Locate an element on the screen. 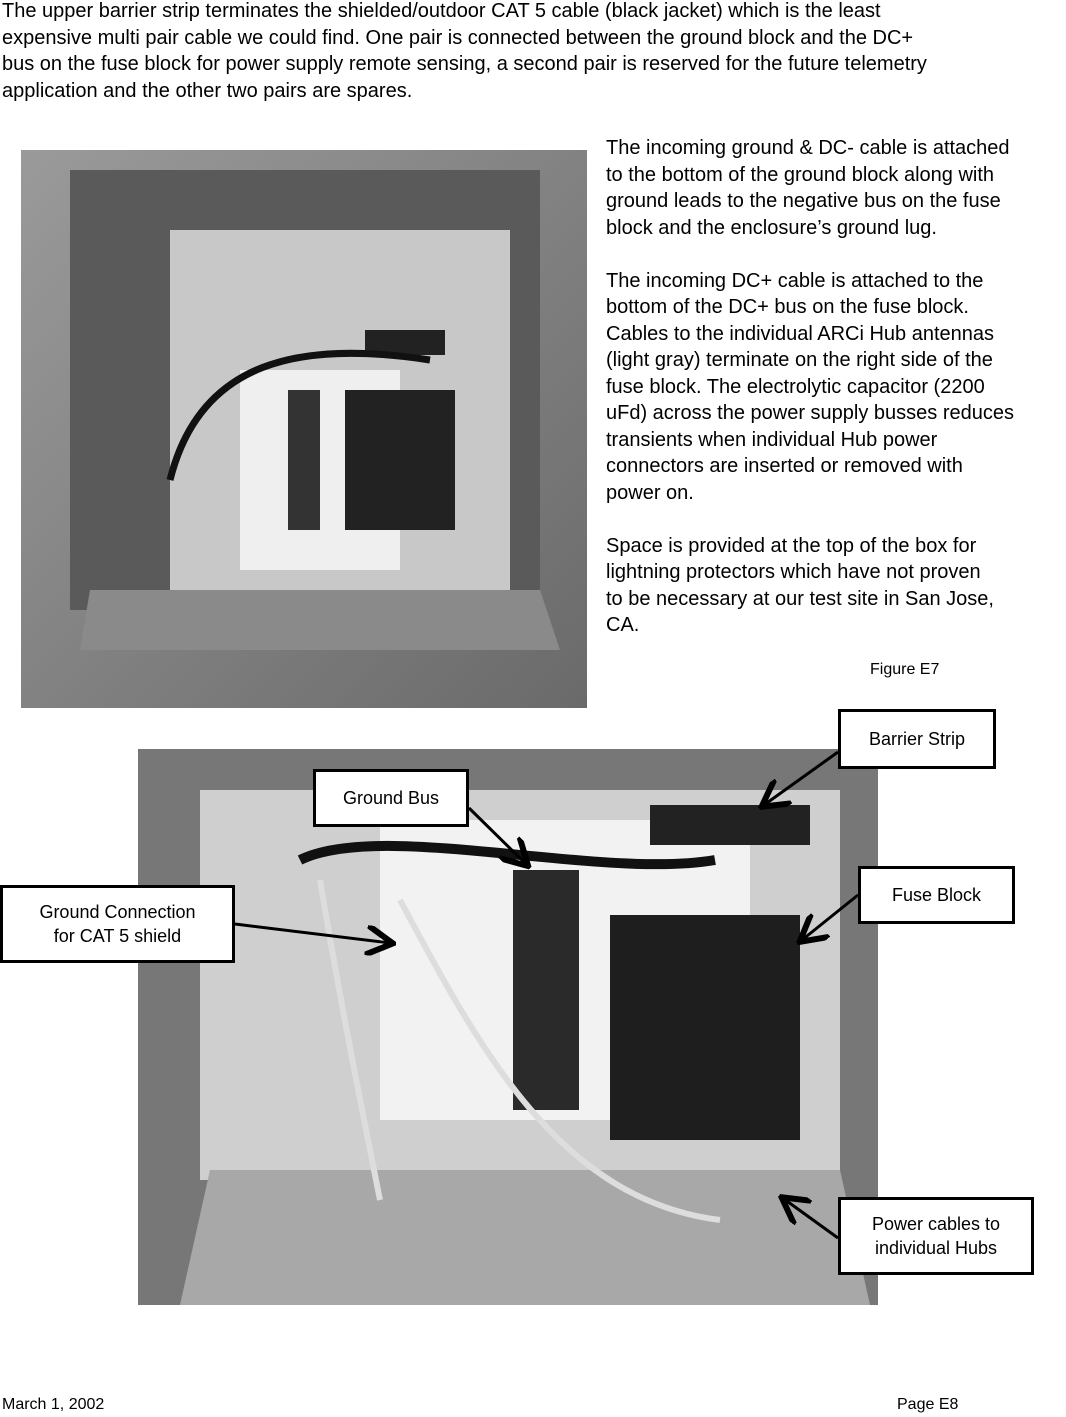 This screenshot has width=1066, height=1417. side-text-line: transients when individual Hub power is located at coordinates (772, 439).